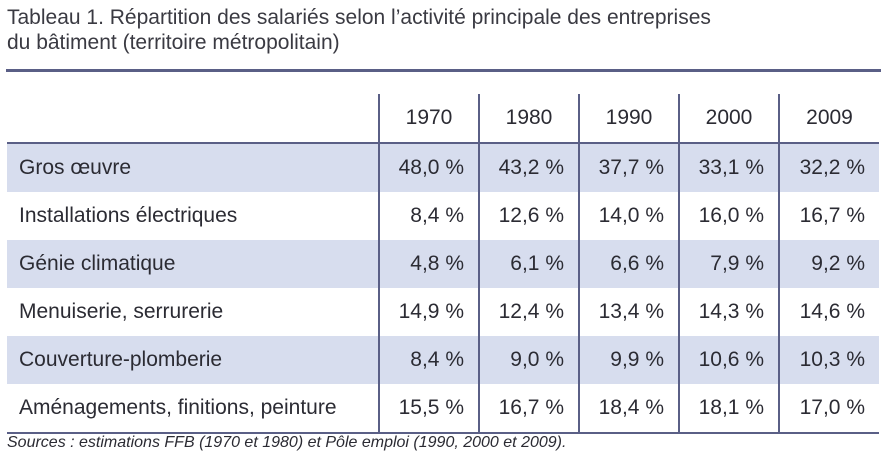 The height and width of the screenshot is (476, 885). Describe the element at coordinates (628, 167) in the screenshot. I see `table-cell: 37,7 %` at that location.